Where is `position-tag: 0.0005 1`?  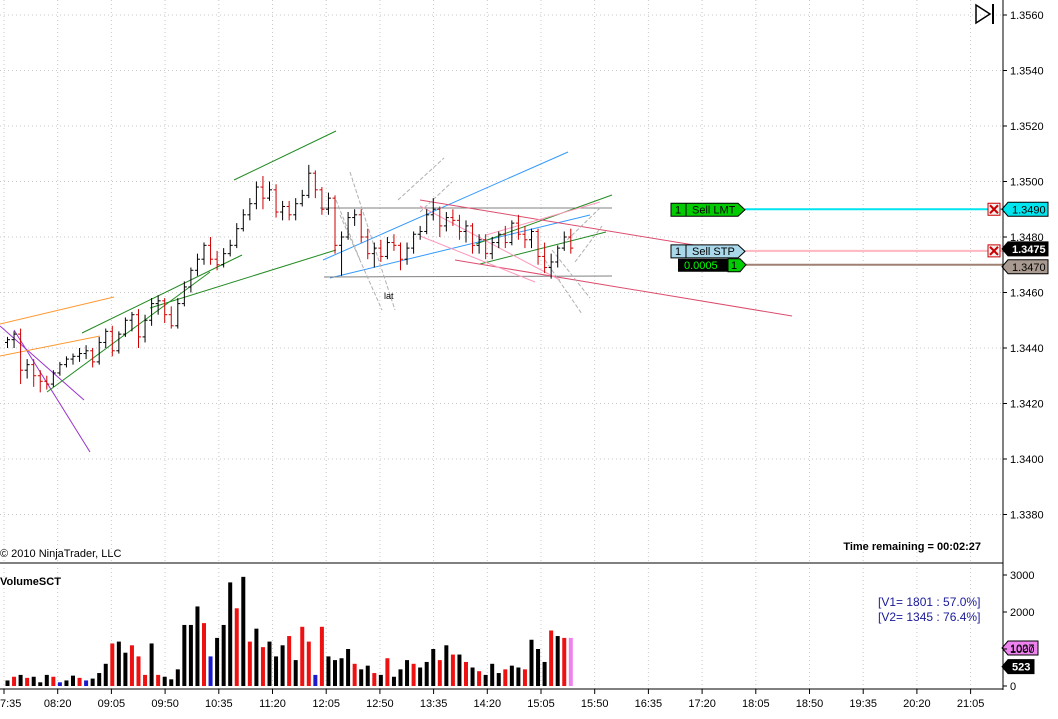 position-tag: 0.0005 1 is located at coordinates (712, 265).